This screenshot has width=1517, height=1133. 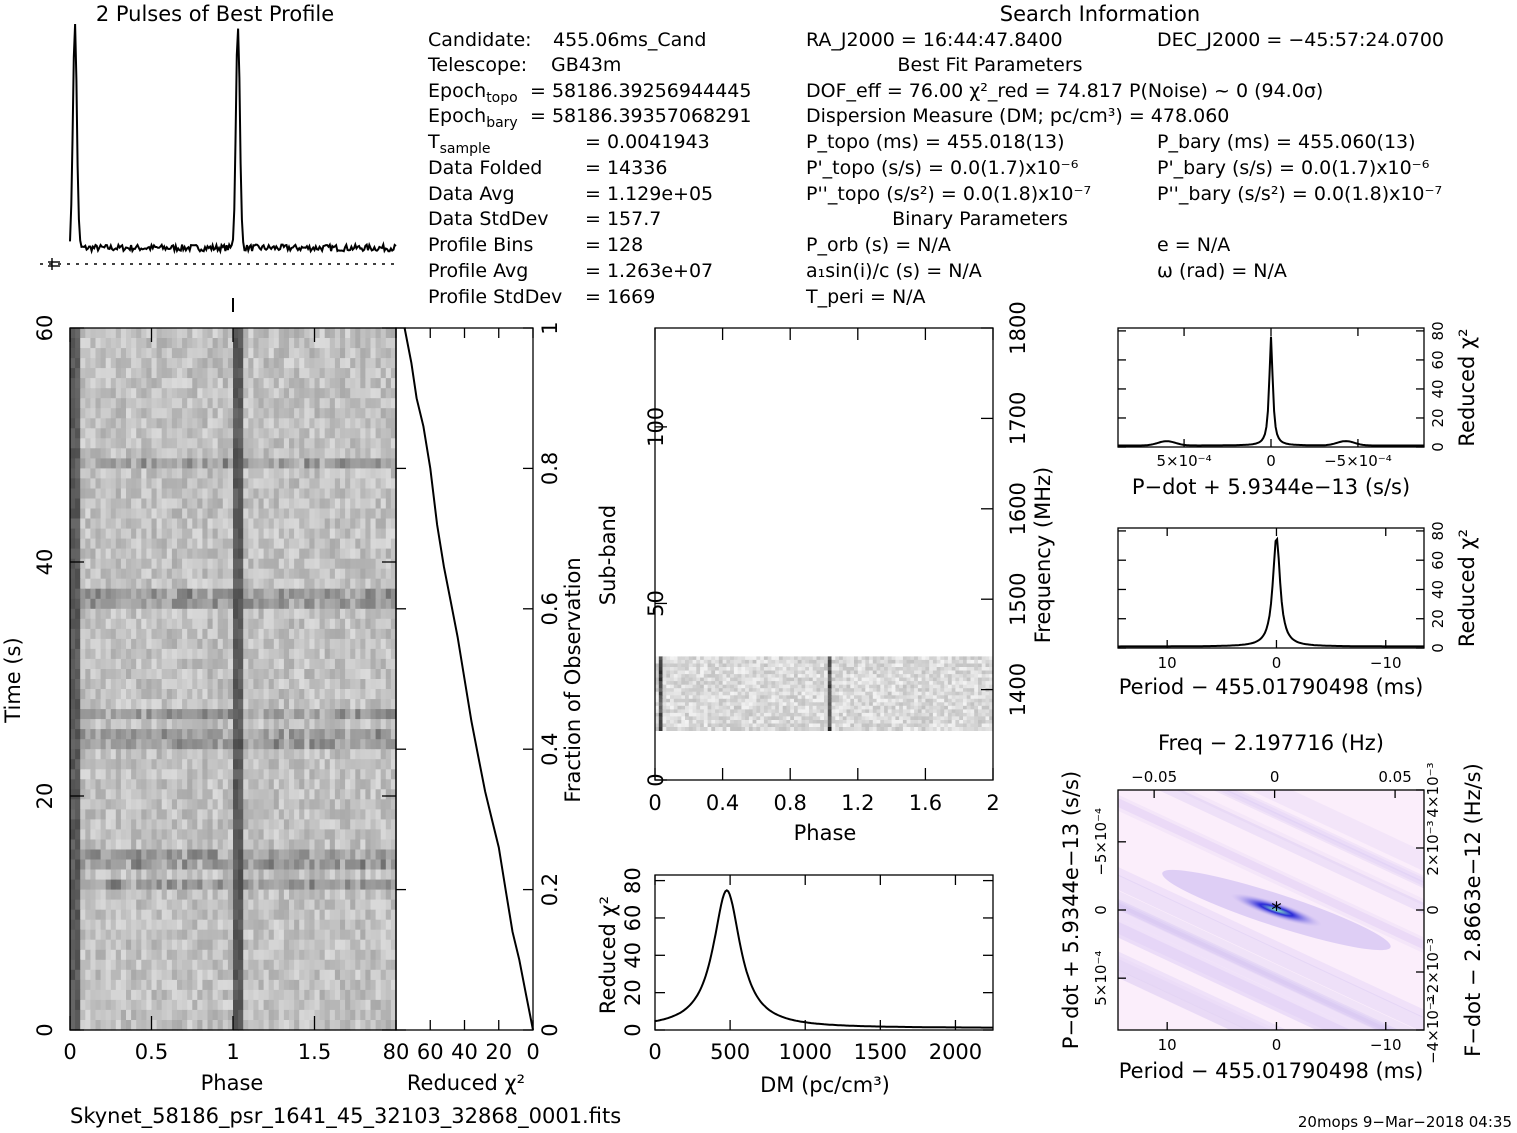 What do you see at coordinates (495, 297) in the screenshot?
I see `profile-stddev-label: Profile StdDev` at bounding box center [495, 297].